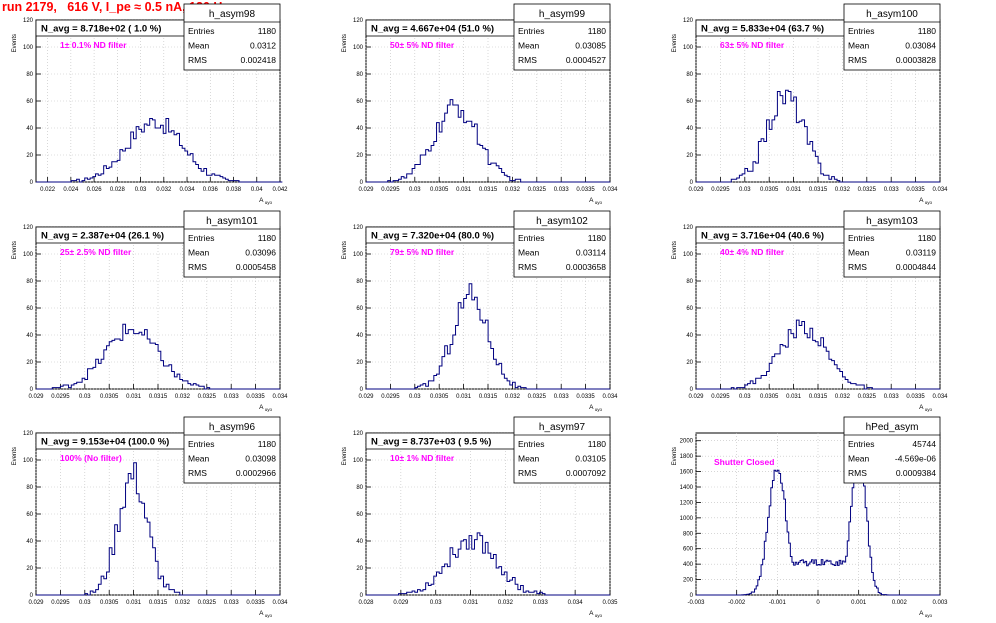 This screenshot has height=623, width=996. I want to click on x-tick-label: 0.04, so click(257, 190).